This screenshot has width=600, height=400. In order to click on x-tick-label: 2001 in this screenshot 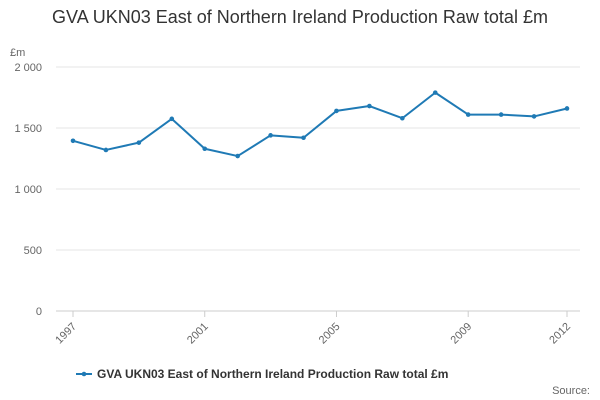, I will do `click(198, 334)`.